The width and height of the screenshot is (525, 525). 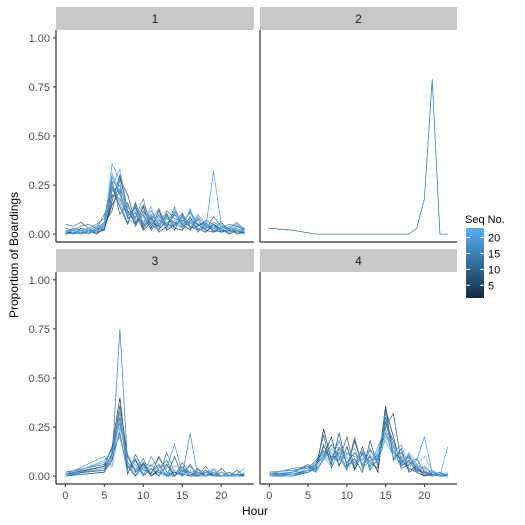 I want to click on facet-strip-label: 4, so click(x=358, y=261).